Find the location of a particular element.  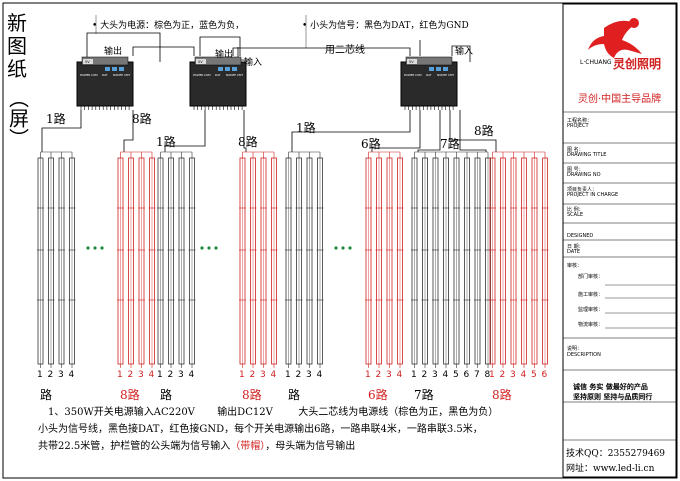

title-block-lines is located at coordinates (619, 276).